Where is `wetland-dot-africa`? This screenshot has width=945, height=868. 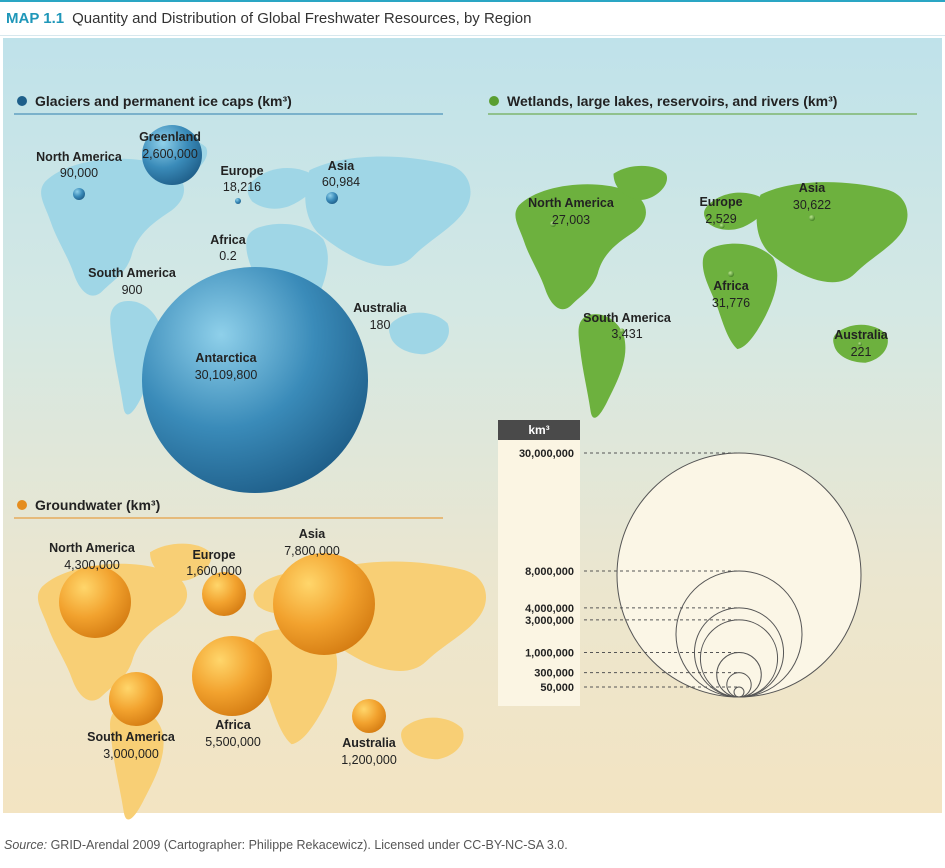 wetland-dot-africa is located at coordinates (731, 274).